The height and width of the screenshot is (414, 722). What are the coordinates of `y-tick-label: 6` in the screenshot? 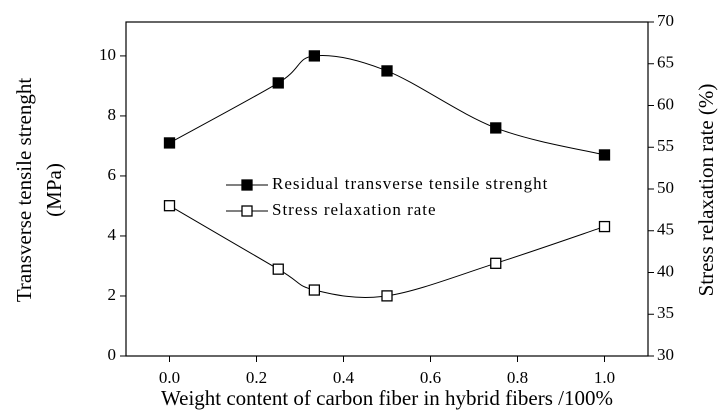 It's located at (112, 174).